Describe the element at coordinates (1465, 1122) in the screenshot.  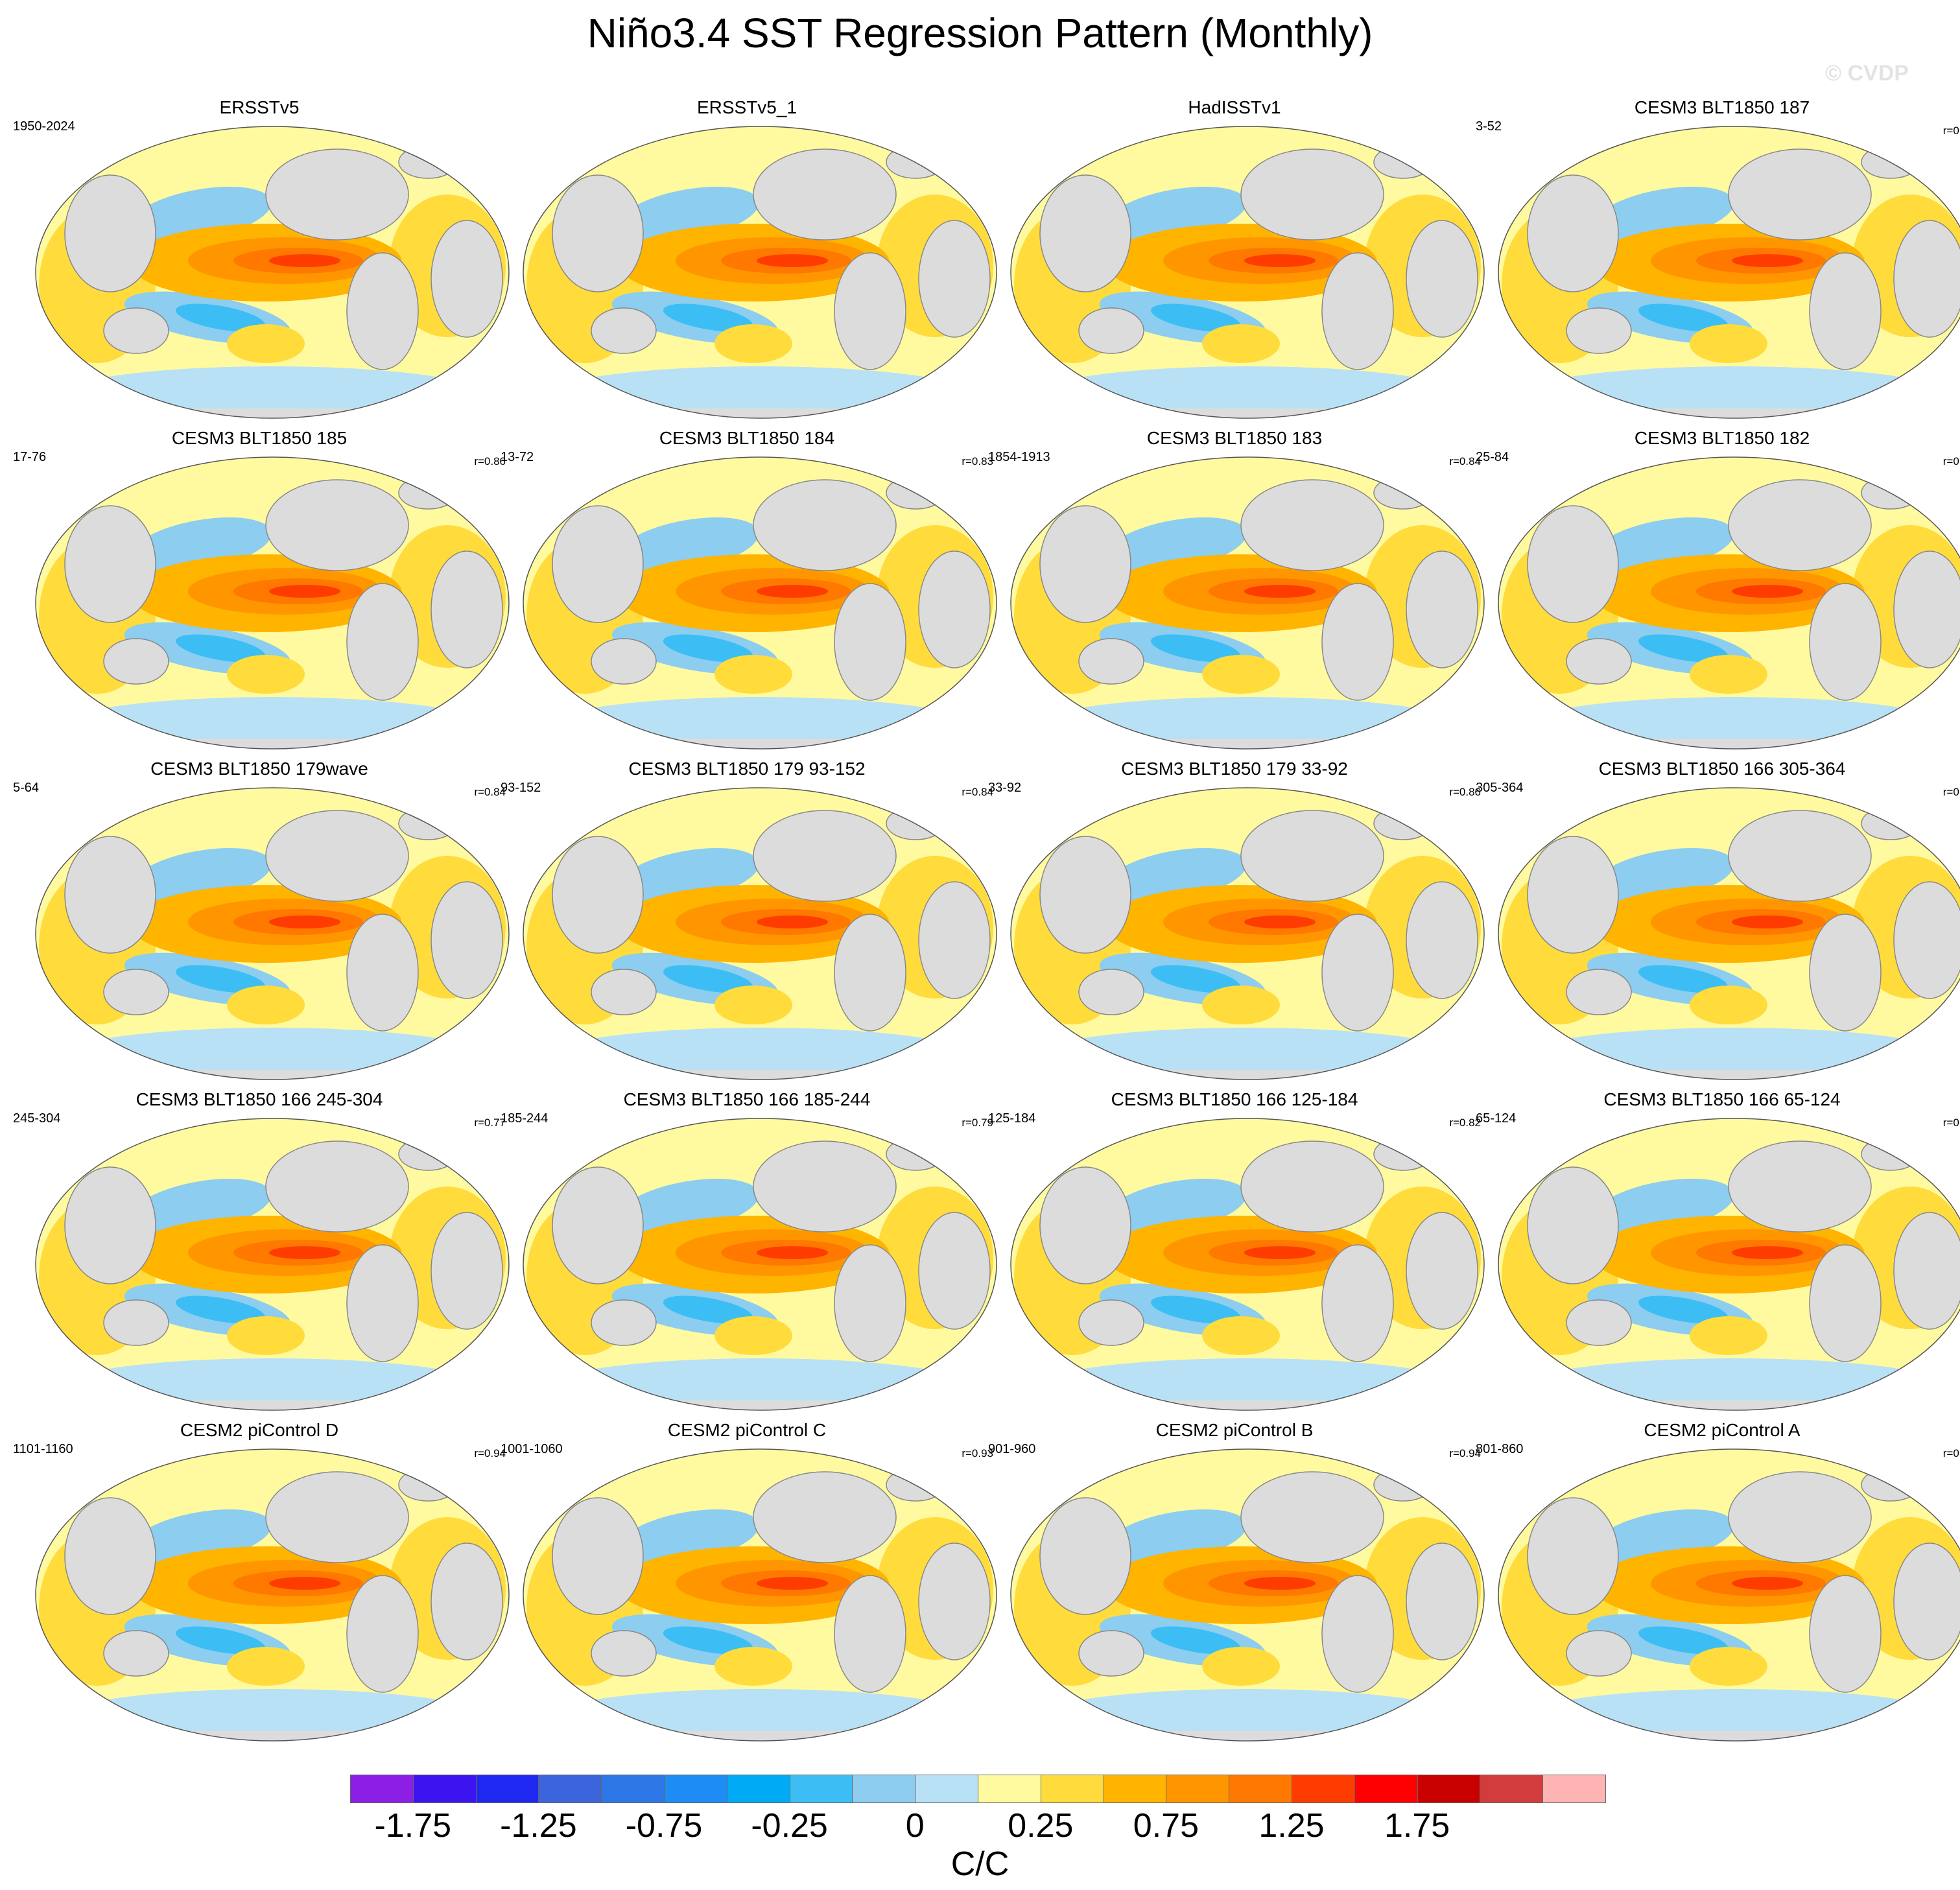
I see `panel-correlation: r=0.82` at that location.